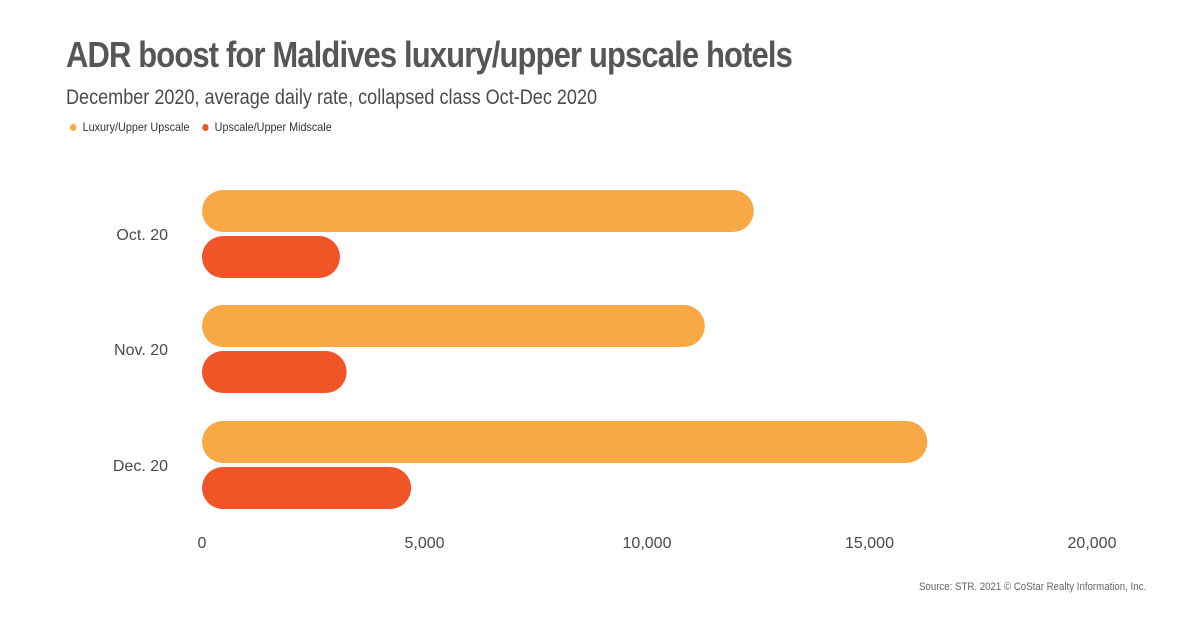 This screenshot has height=627, width=1200. What do you see at coordinates (565, 442) in the screenshot?
I see `bar-luxury-dec20` at bounding box center [565, 442].